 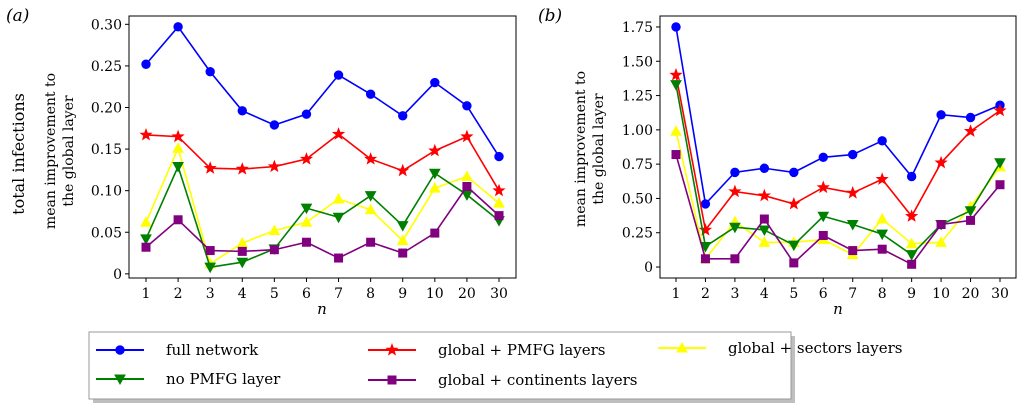 I want to click on y-axis-b: 0 0.25 0.50 0.75 1.00 1.25 1.50 1.75, so click(x=641, y=148).